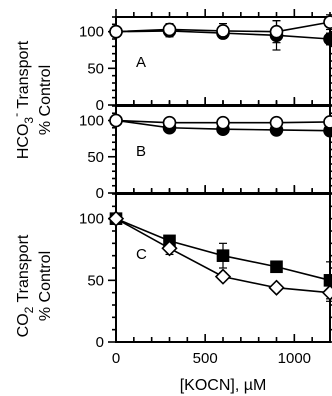 This screenshot has height=396, width=332. What do you see at coordinates (205, 358) in the screenshot?
I see `x-tick-label: 500` at bounding box center [205, 358].